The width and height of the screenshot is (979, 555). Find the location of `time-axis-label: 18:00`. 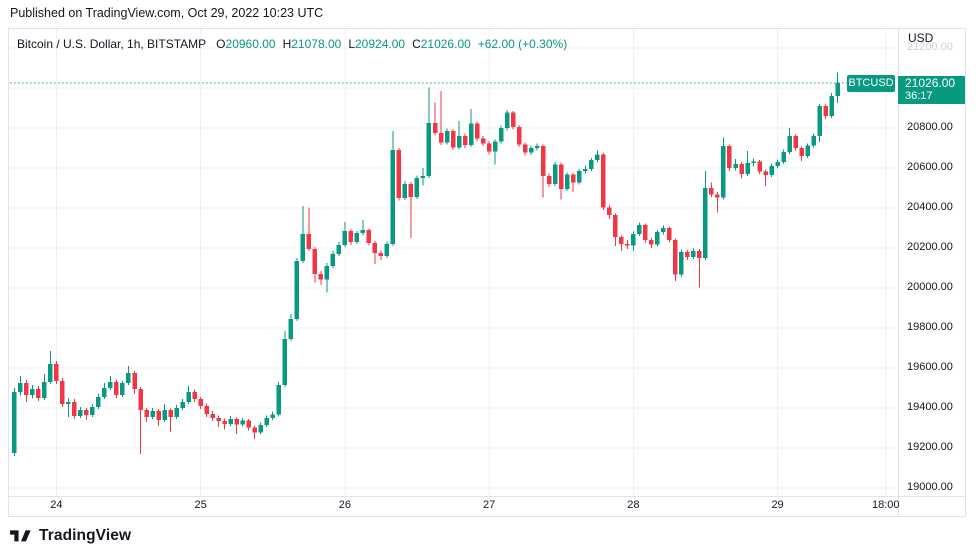

time-axis-label: 18:00 is located at coordinates (885, 505).